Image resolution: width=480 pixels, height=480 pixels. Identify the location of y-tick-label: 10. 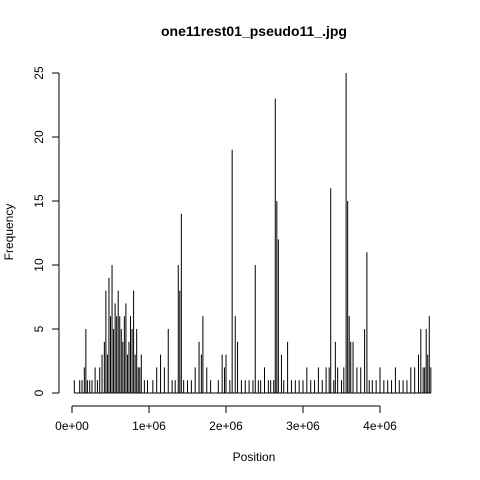
(39, 265).